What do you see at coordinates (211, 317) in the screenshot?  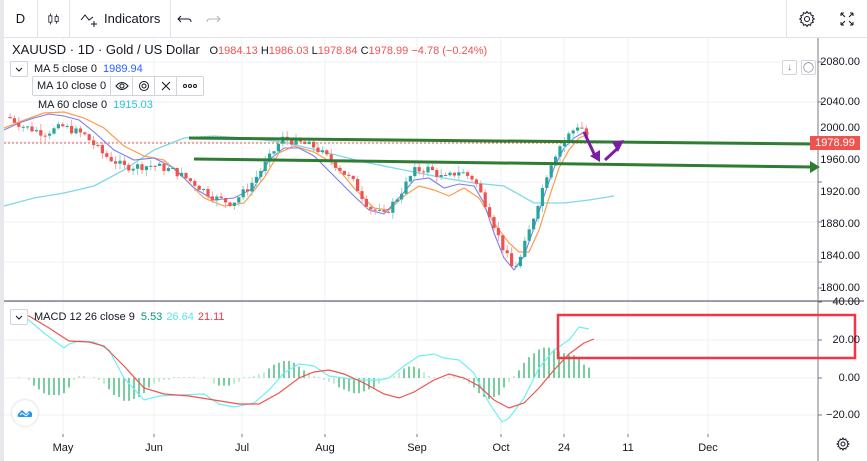 I see `macd-signal-value: 21.11` at bounding box center [211, 317].